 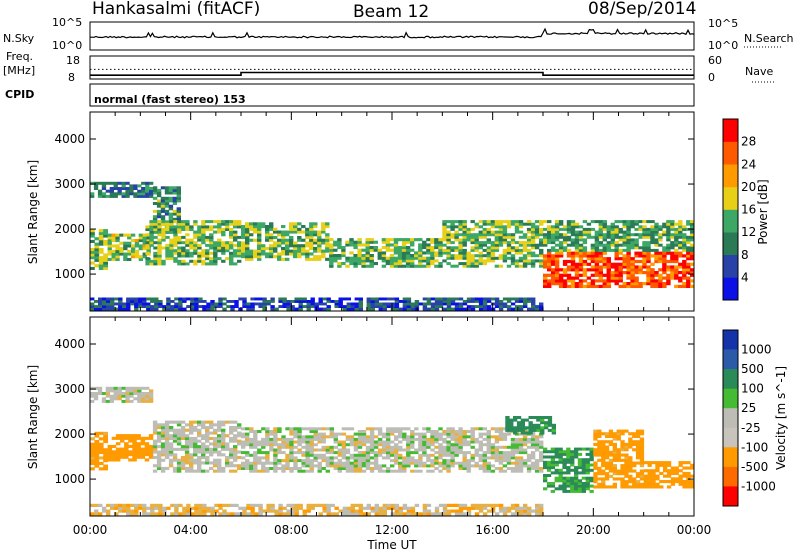 I want to click on noise-right-tick-high: 10^5, so click(x=723, y=23).